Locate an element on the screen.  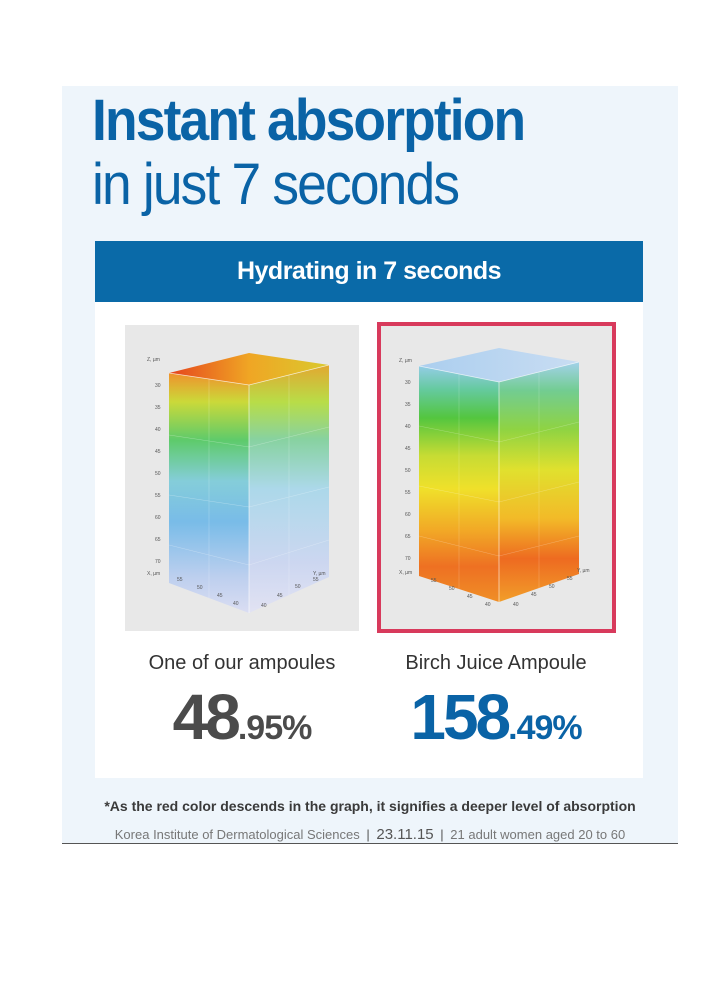
ampoule-label: One of our ampoules is located at coordinates (242, 663).